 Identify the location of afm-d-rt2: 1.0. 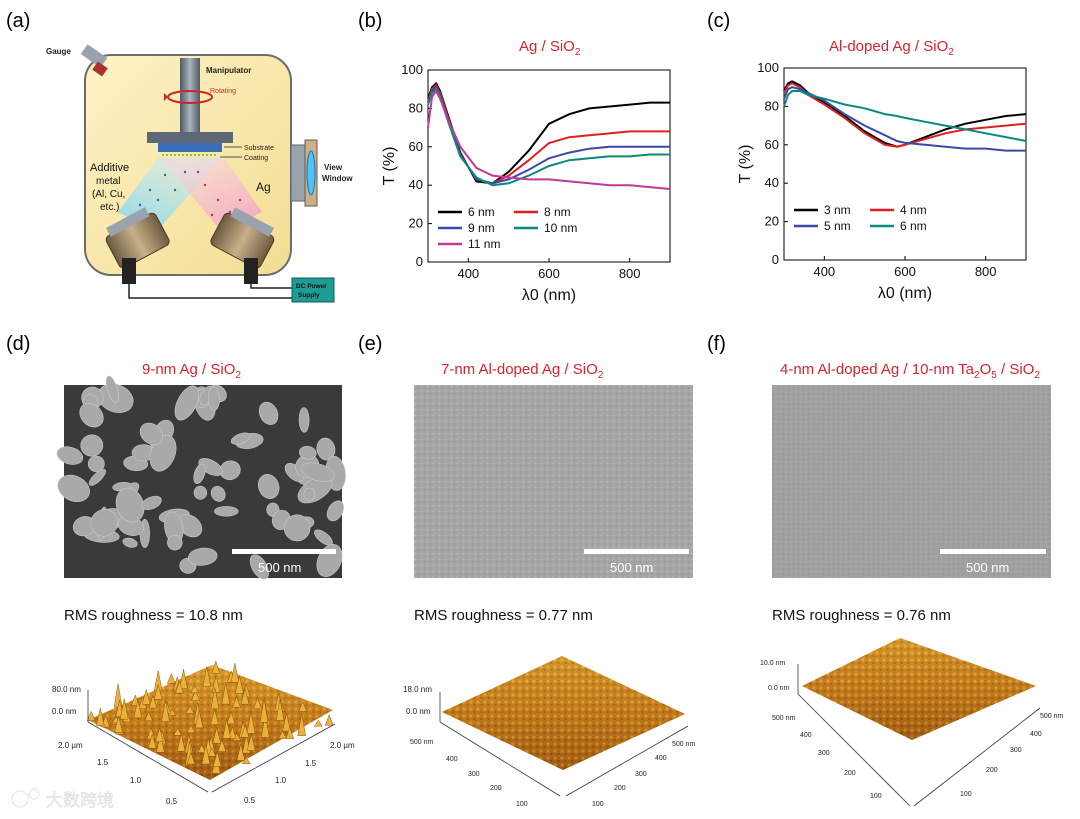
(281, 780).